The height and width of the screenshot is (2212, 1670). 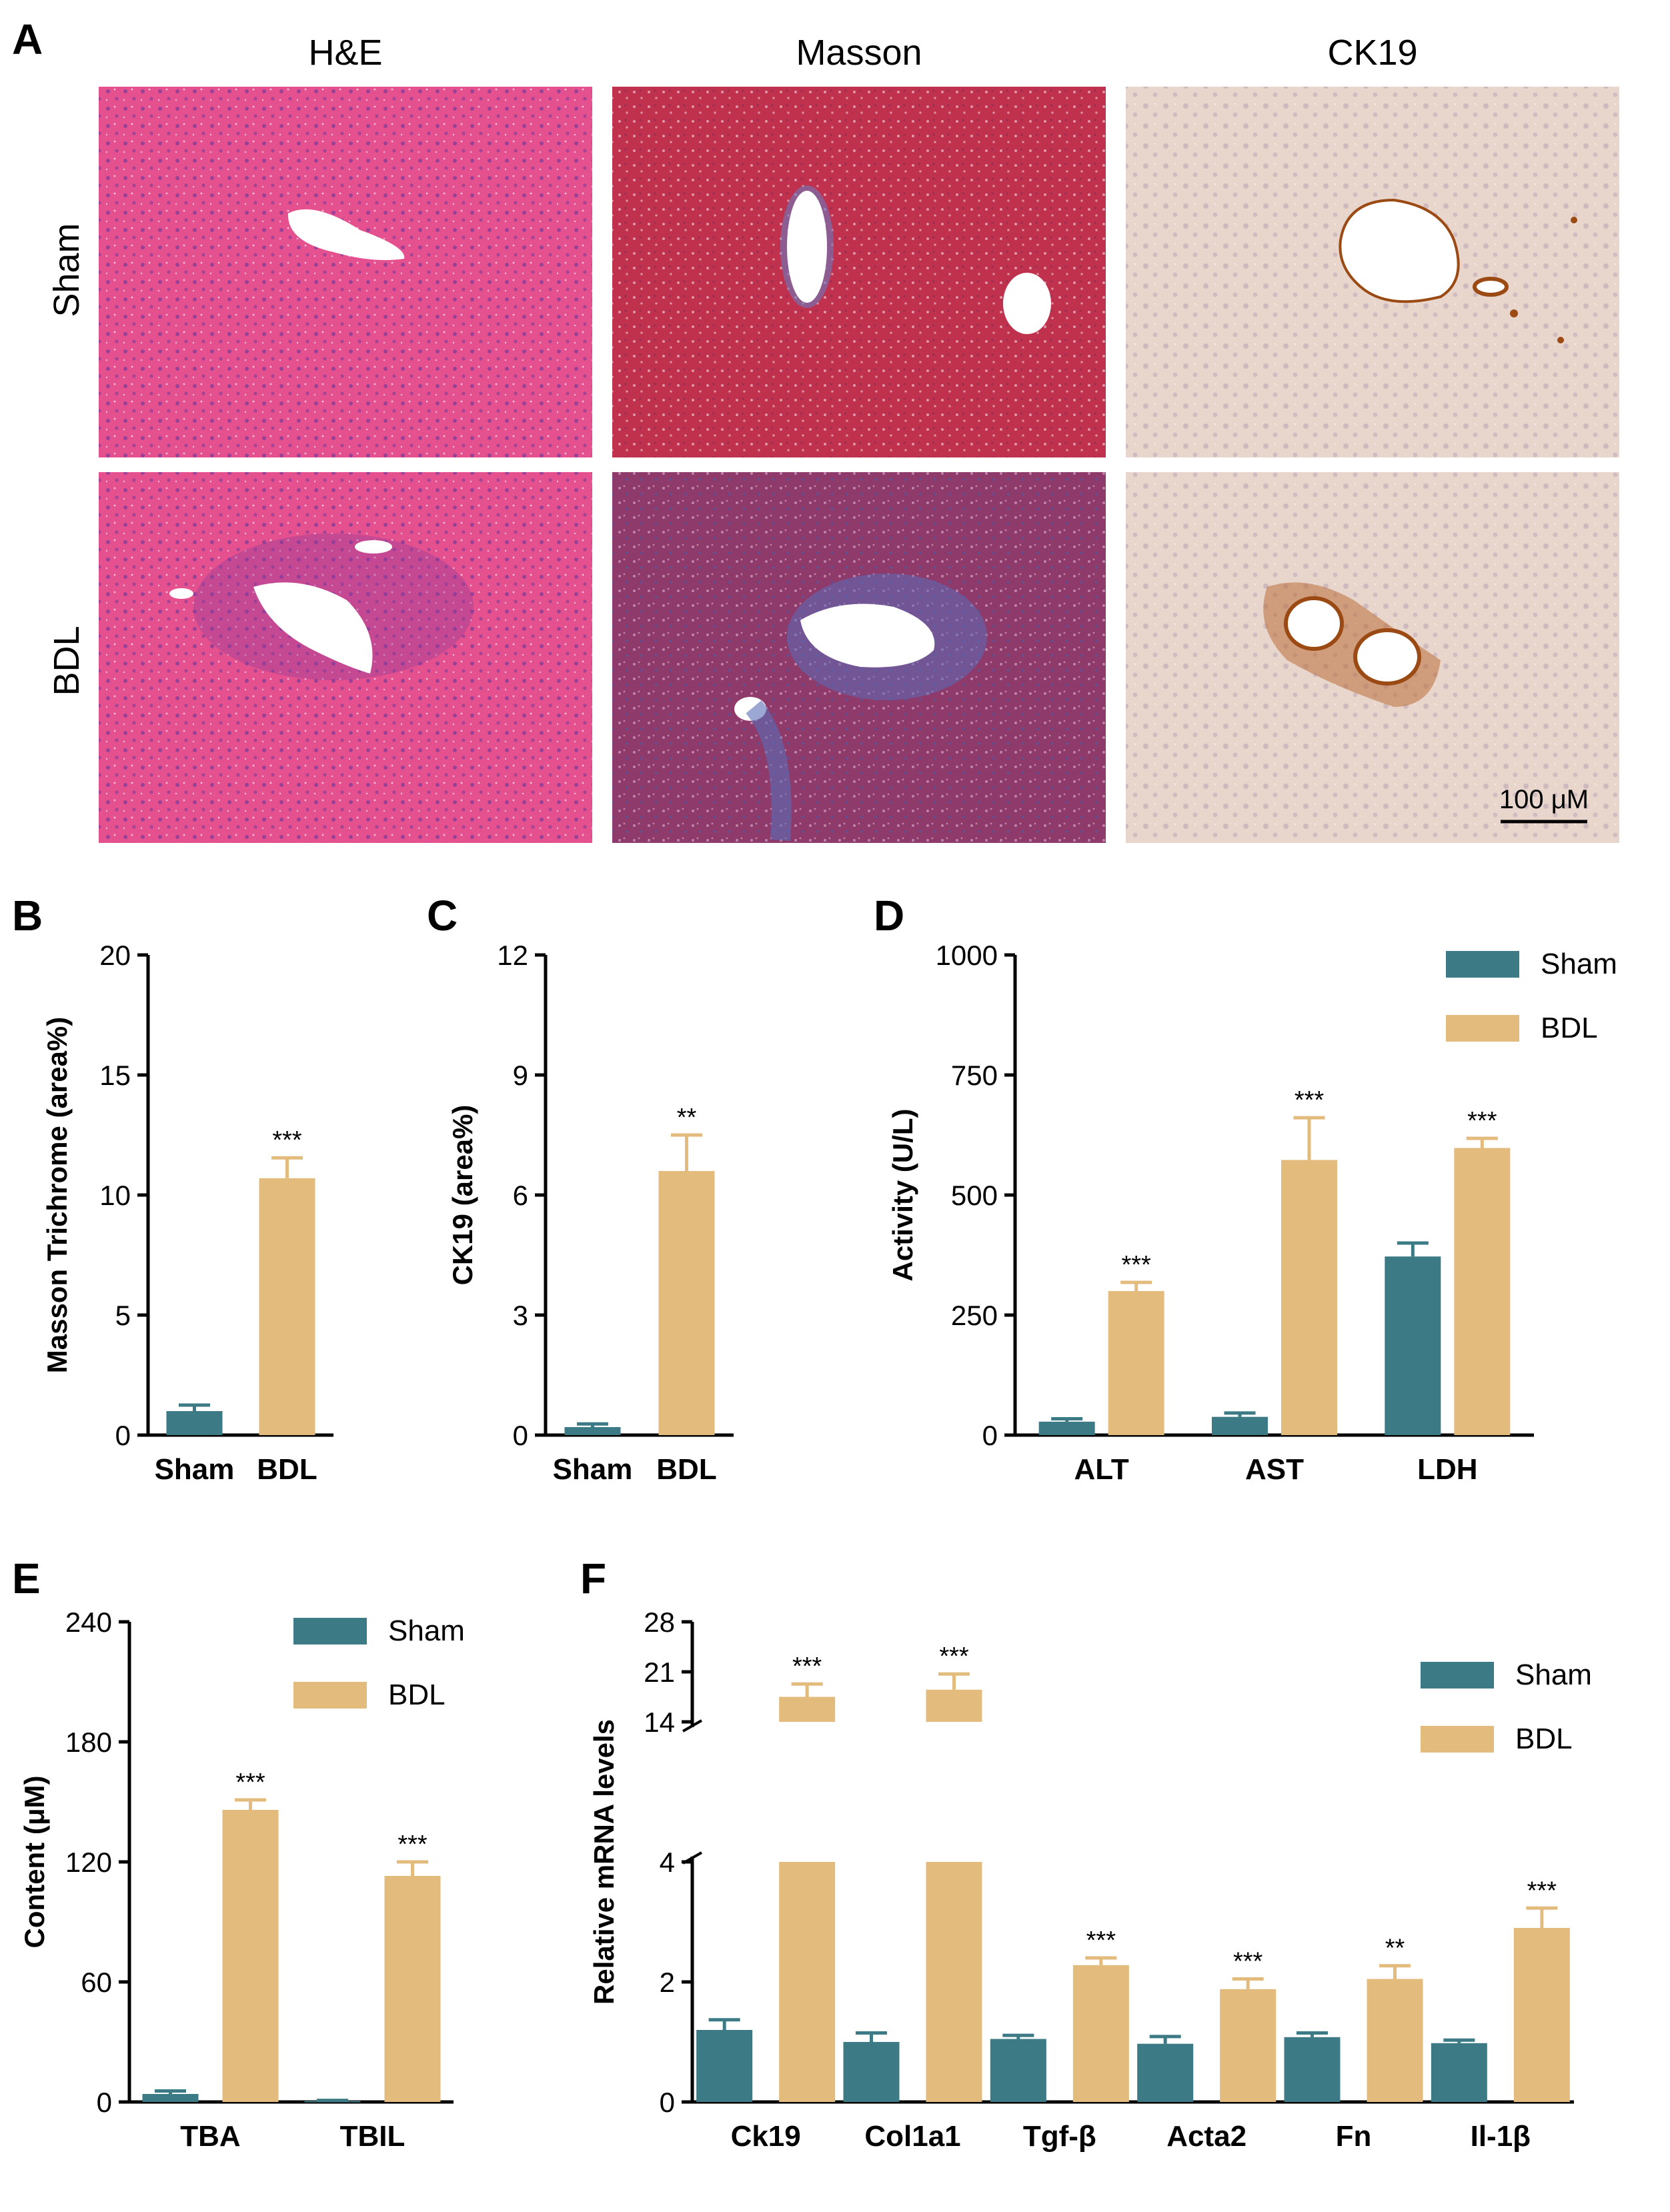 What do you see at coordinates (463, 1195) in the screenshot?
I see `y-axis-label: CK19 (area%)` at bounding box center [463, 1195].